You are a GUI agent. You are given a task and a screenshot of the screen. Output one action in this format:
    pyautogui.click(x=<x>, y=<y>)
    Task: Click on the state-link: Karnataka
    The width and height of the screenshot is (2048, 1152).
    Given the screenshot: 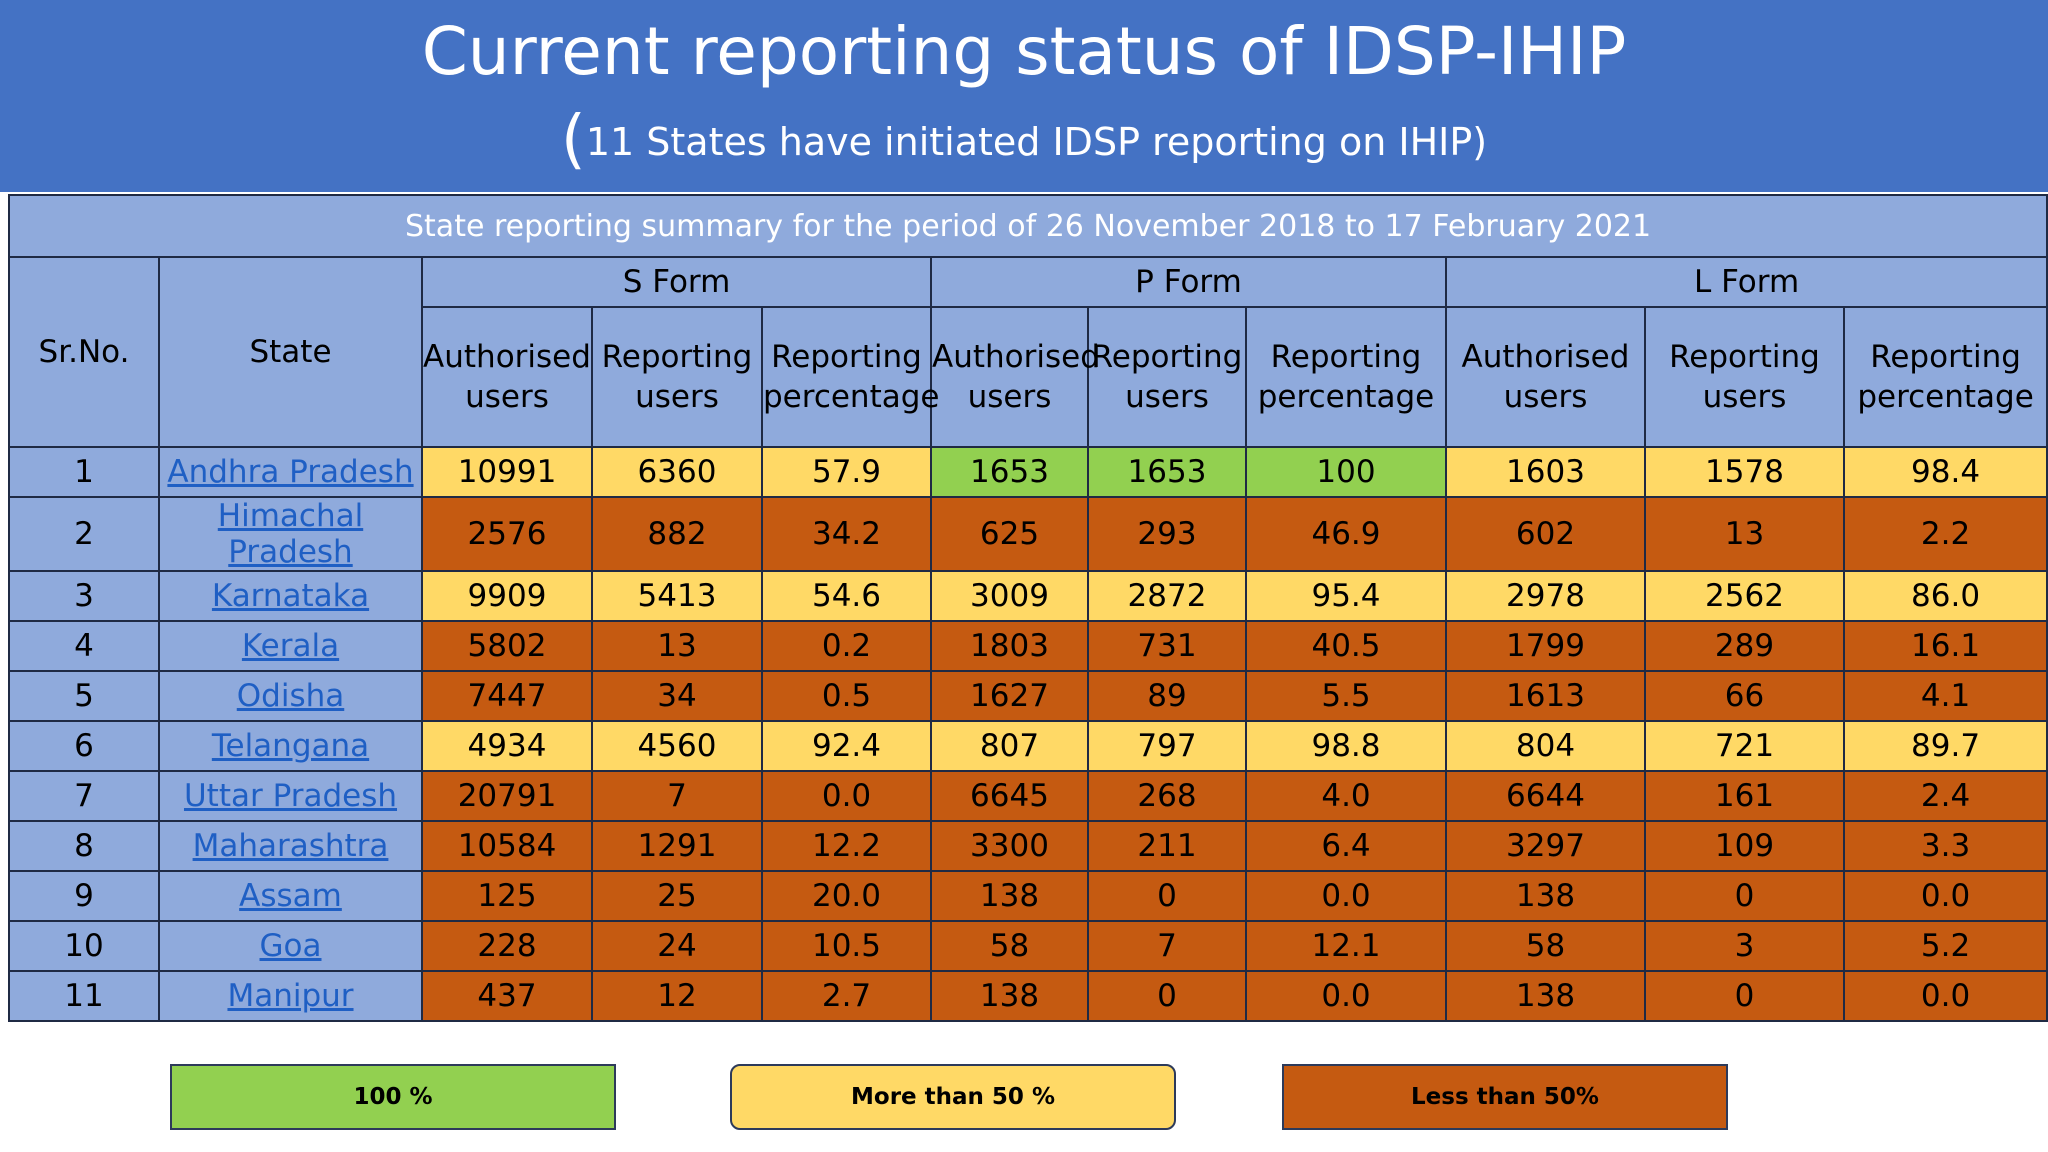 What is the action you would take?
    pyautogui.click(x=290, y=596)
    